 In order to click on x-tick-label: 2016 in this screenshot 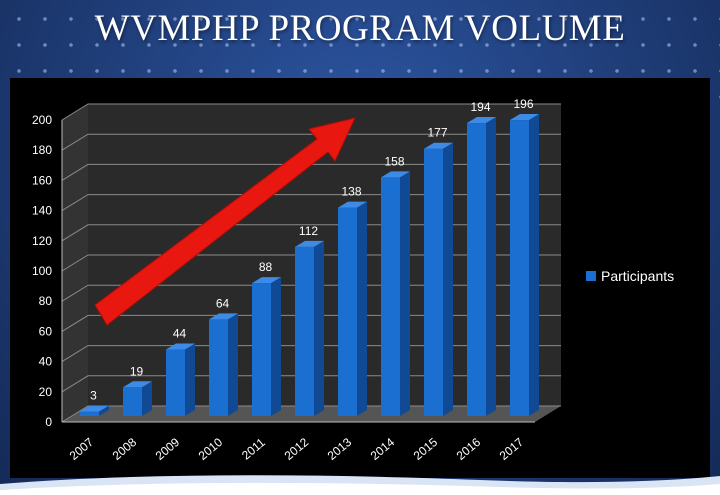, I will do `click(469, 449)`.